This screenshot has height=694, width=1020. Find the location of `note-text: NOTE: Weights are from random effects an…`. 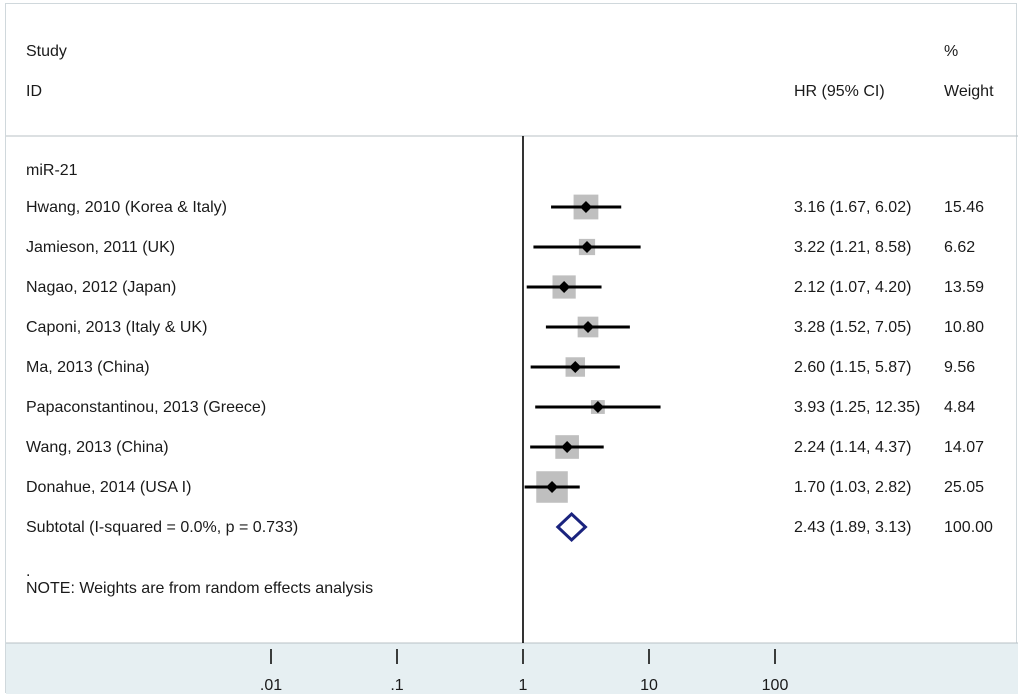

note-text: NOTE: Weights are from random effects an… is located at coordinates (199, 588).